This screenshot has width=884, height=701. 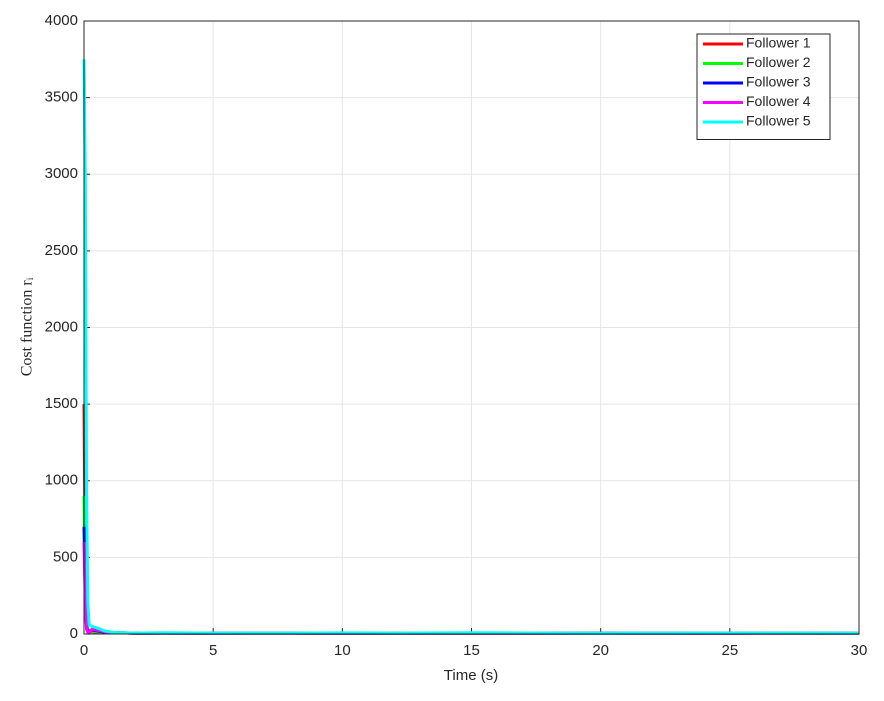 I want to click on legend-label: Follower 3, so click(x=778, y=82).